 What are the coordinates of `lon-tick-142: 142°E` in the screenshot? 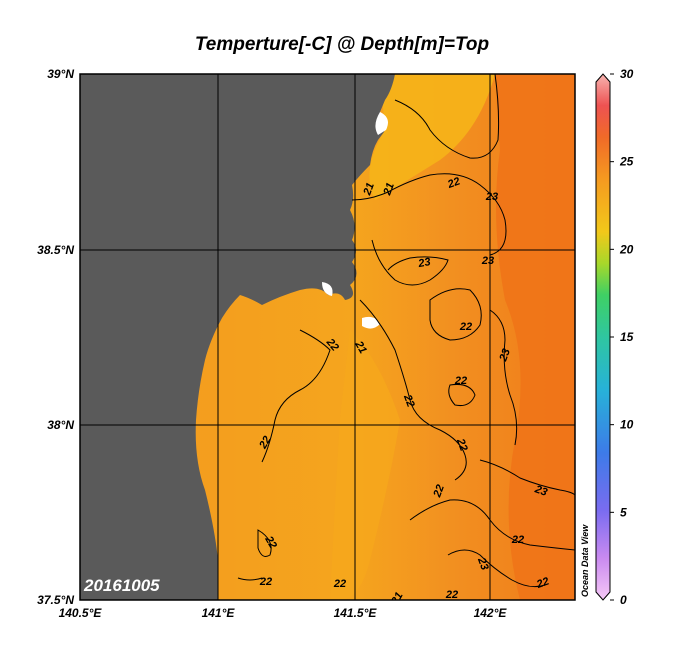 It's located at (491, 613).